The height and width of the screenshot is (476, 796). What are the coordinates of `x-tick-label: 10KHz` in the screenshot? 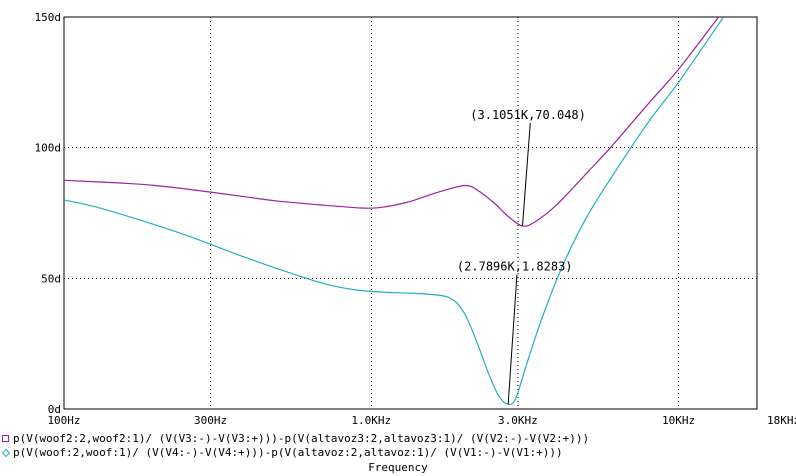 It's located at (678, 420).